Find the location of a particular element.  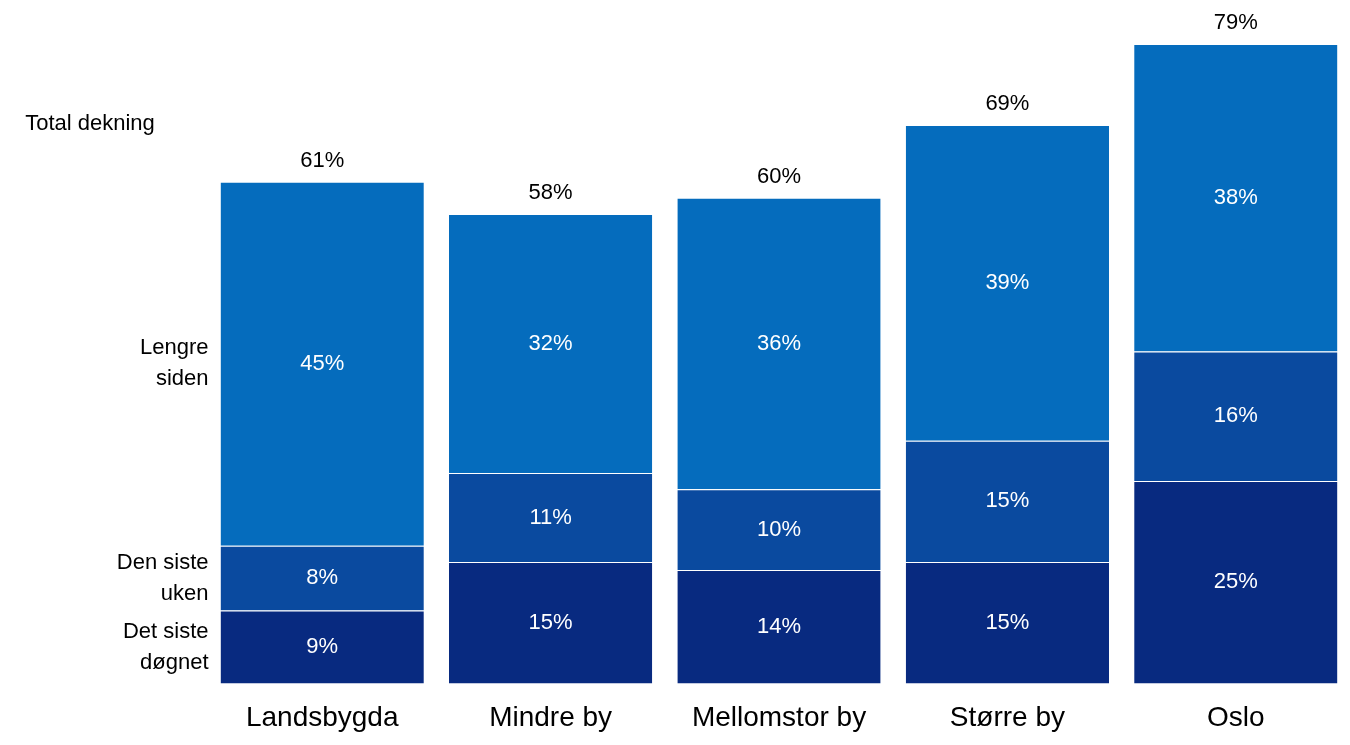

series-label: Det siste døgnet is located at coordinates (165, 645).